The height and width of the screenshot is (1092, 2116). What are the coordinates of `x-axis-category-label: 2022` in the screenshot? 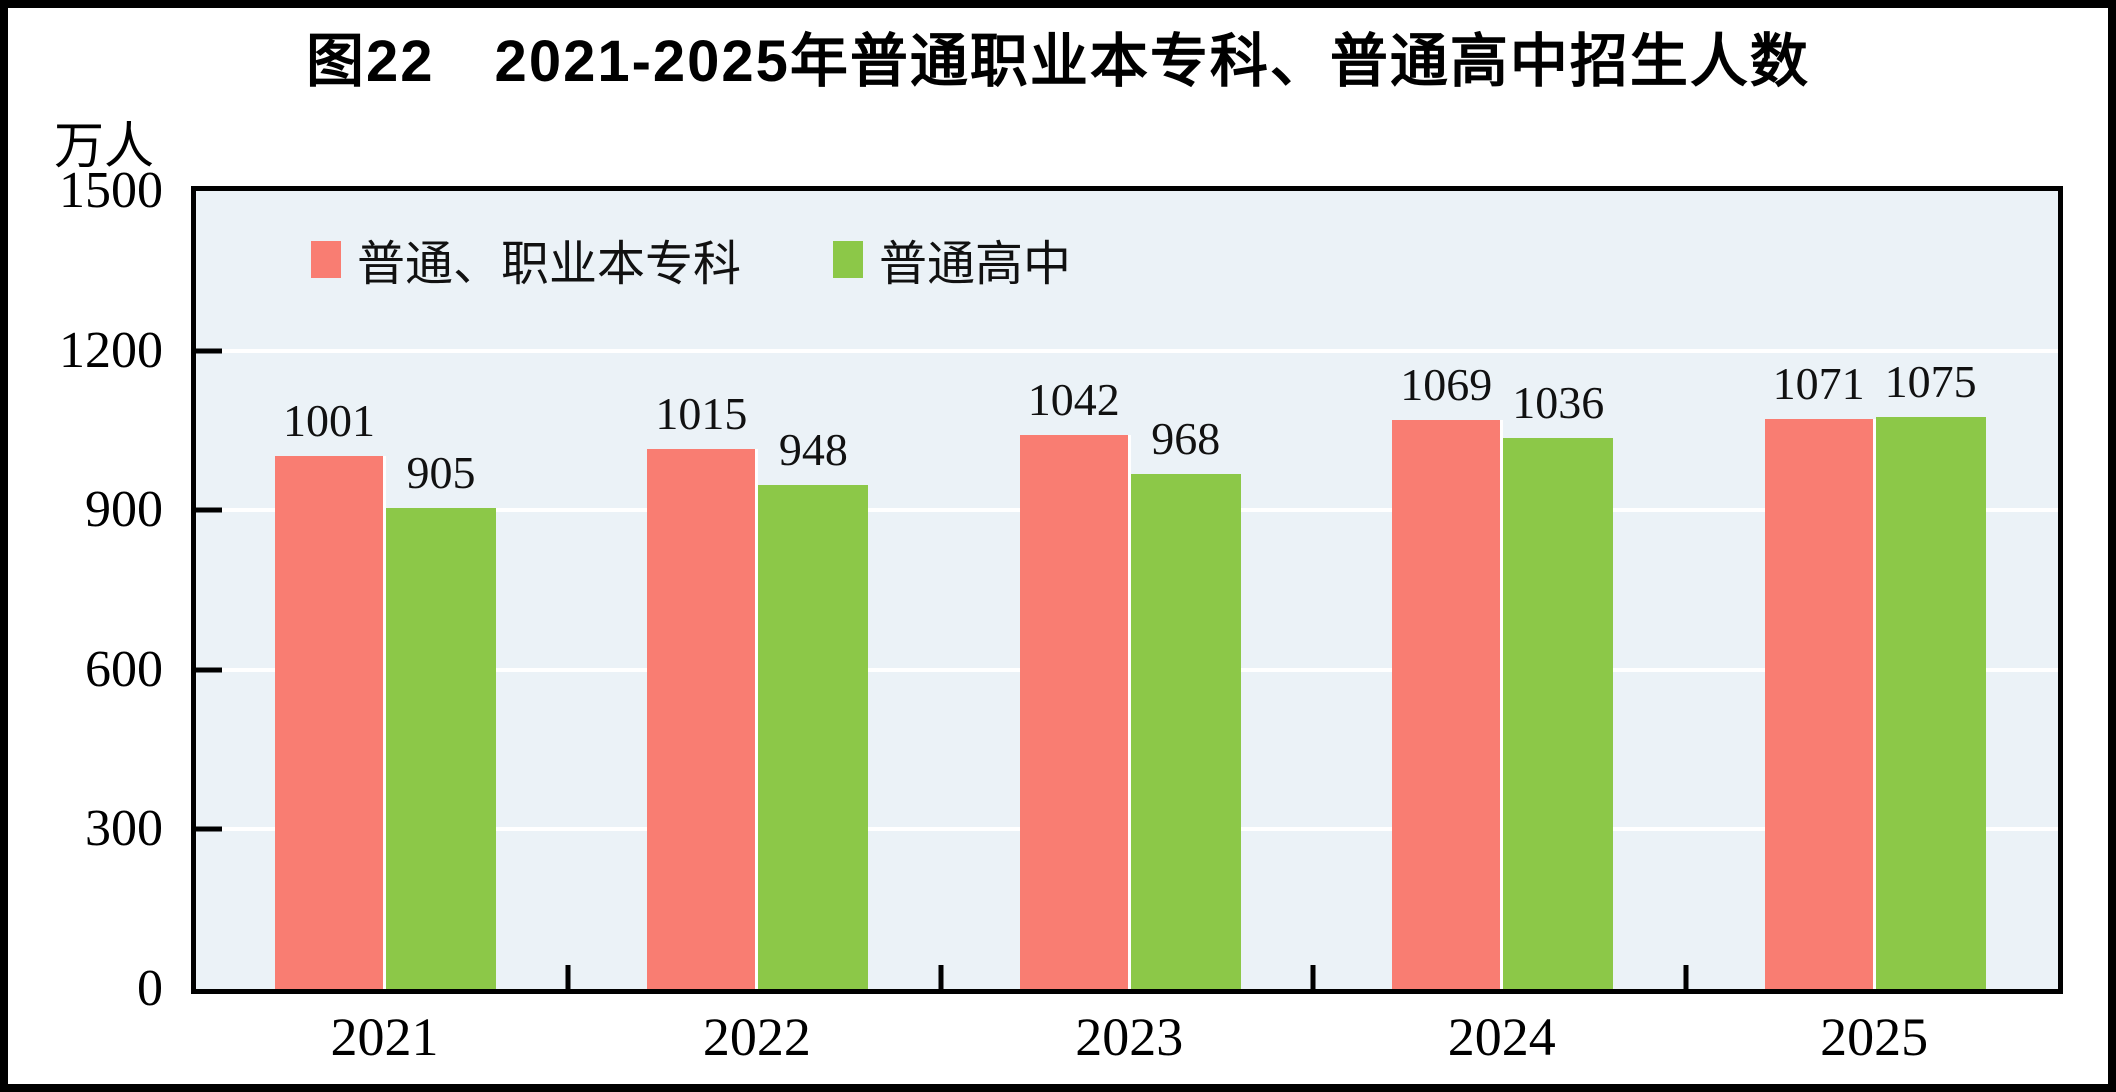 It's located at (756, 1037).